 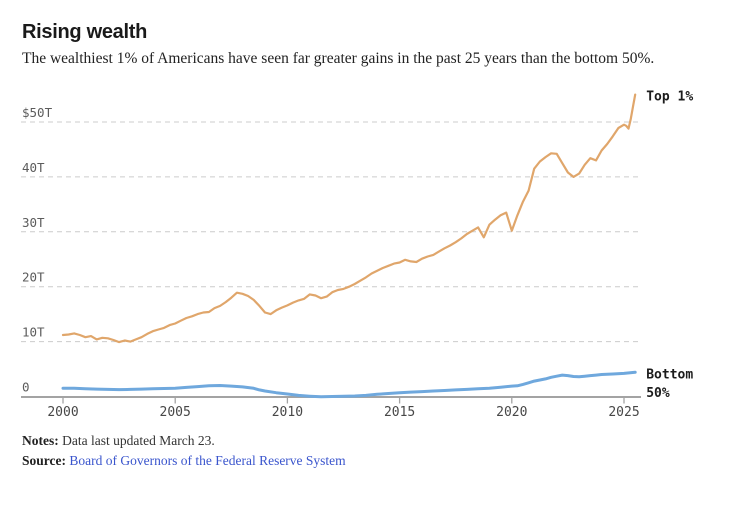 I want to click on y-axis-label-20t: 20T, so click(x=33, y=277).